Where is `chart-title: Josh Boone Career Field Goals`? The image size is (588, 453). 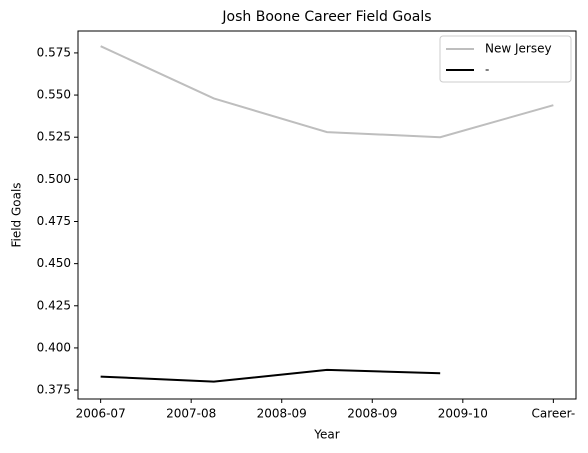
chart-title: Josh Boone Career Field Goals is located at coordinates (326, 17).